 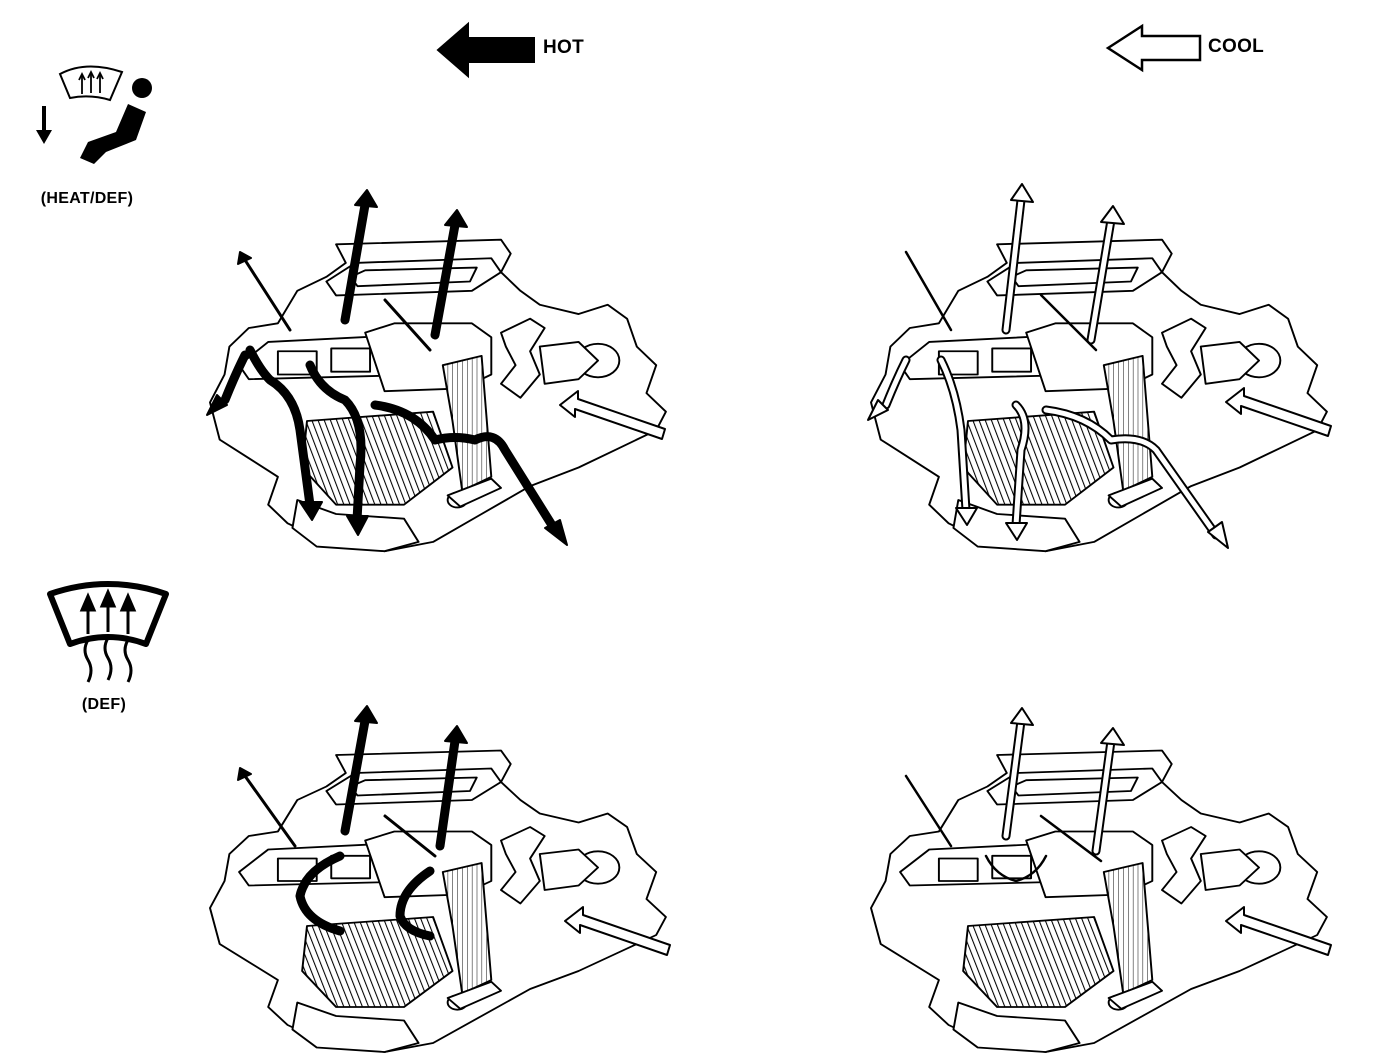 I want to click on person-icon, so click(x=142, y=88).